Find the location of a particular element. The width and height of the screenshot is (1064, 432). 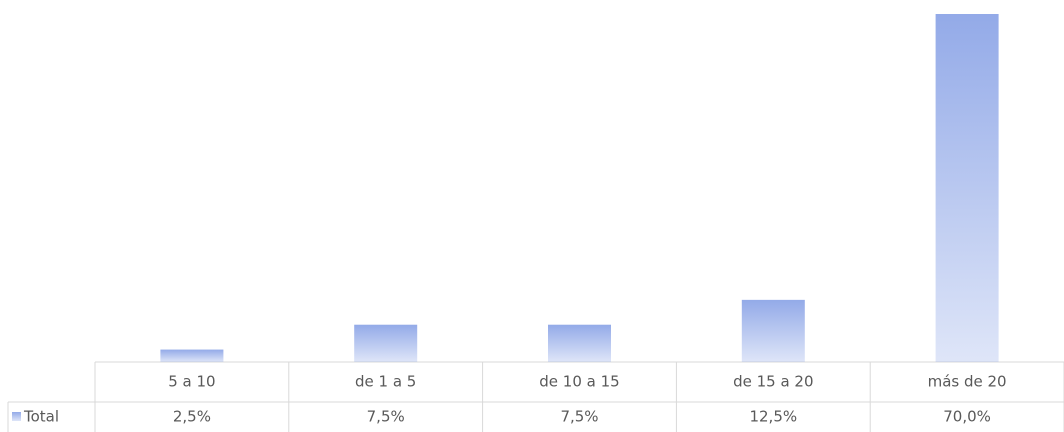

legend-label: Total is located at coordinates (41, 417).